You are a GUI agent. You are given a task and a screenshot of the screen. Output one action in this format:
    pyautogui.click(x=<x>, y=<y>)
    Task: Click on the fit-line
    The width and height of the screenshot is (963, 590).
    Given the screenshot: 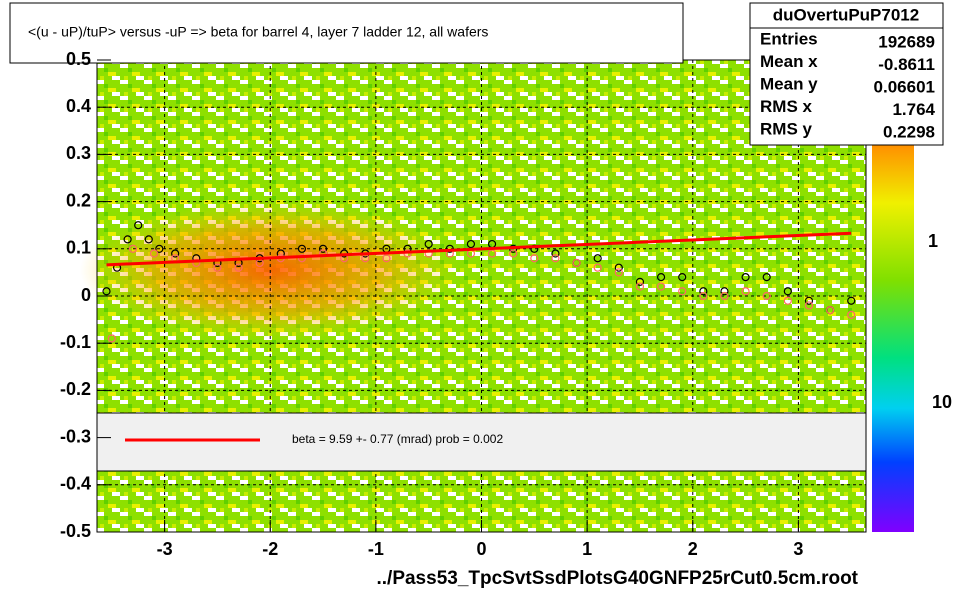 What is the action you would take?
    pyautogui.click(x=479, y=249)
    